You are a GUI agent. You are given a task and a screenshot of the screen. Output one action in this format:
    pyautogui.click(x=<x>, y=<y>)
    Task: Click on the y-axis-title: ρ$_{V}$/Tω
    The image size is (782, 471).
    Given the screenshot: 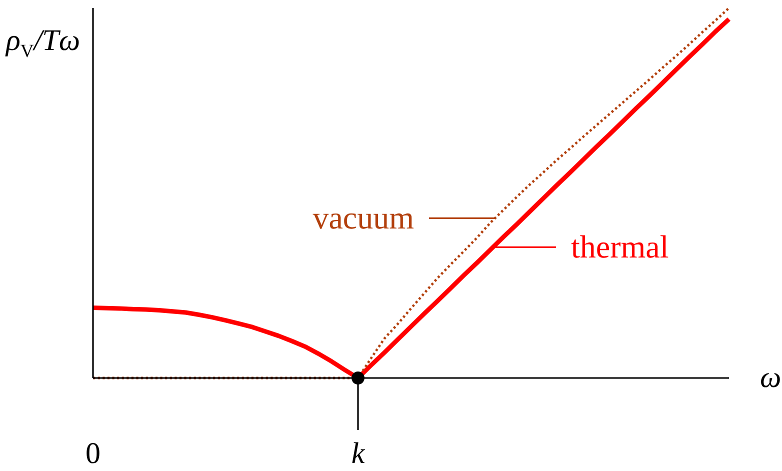 What is the action you would take?
    pyautogui.click(x=42, y=43)
    